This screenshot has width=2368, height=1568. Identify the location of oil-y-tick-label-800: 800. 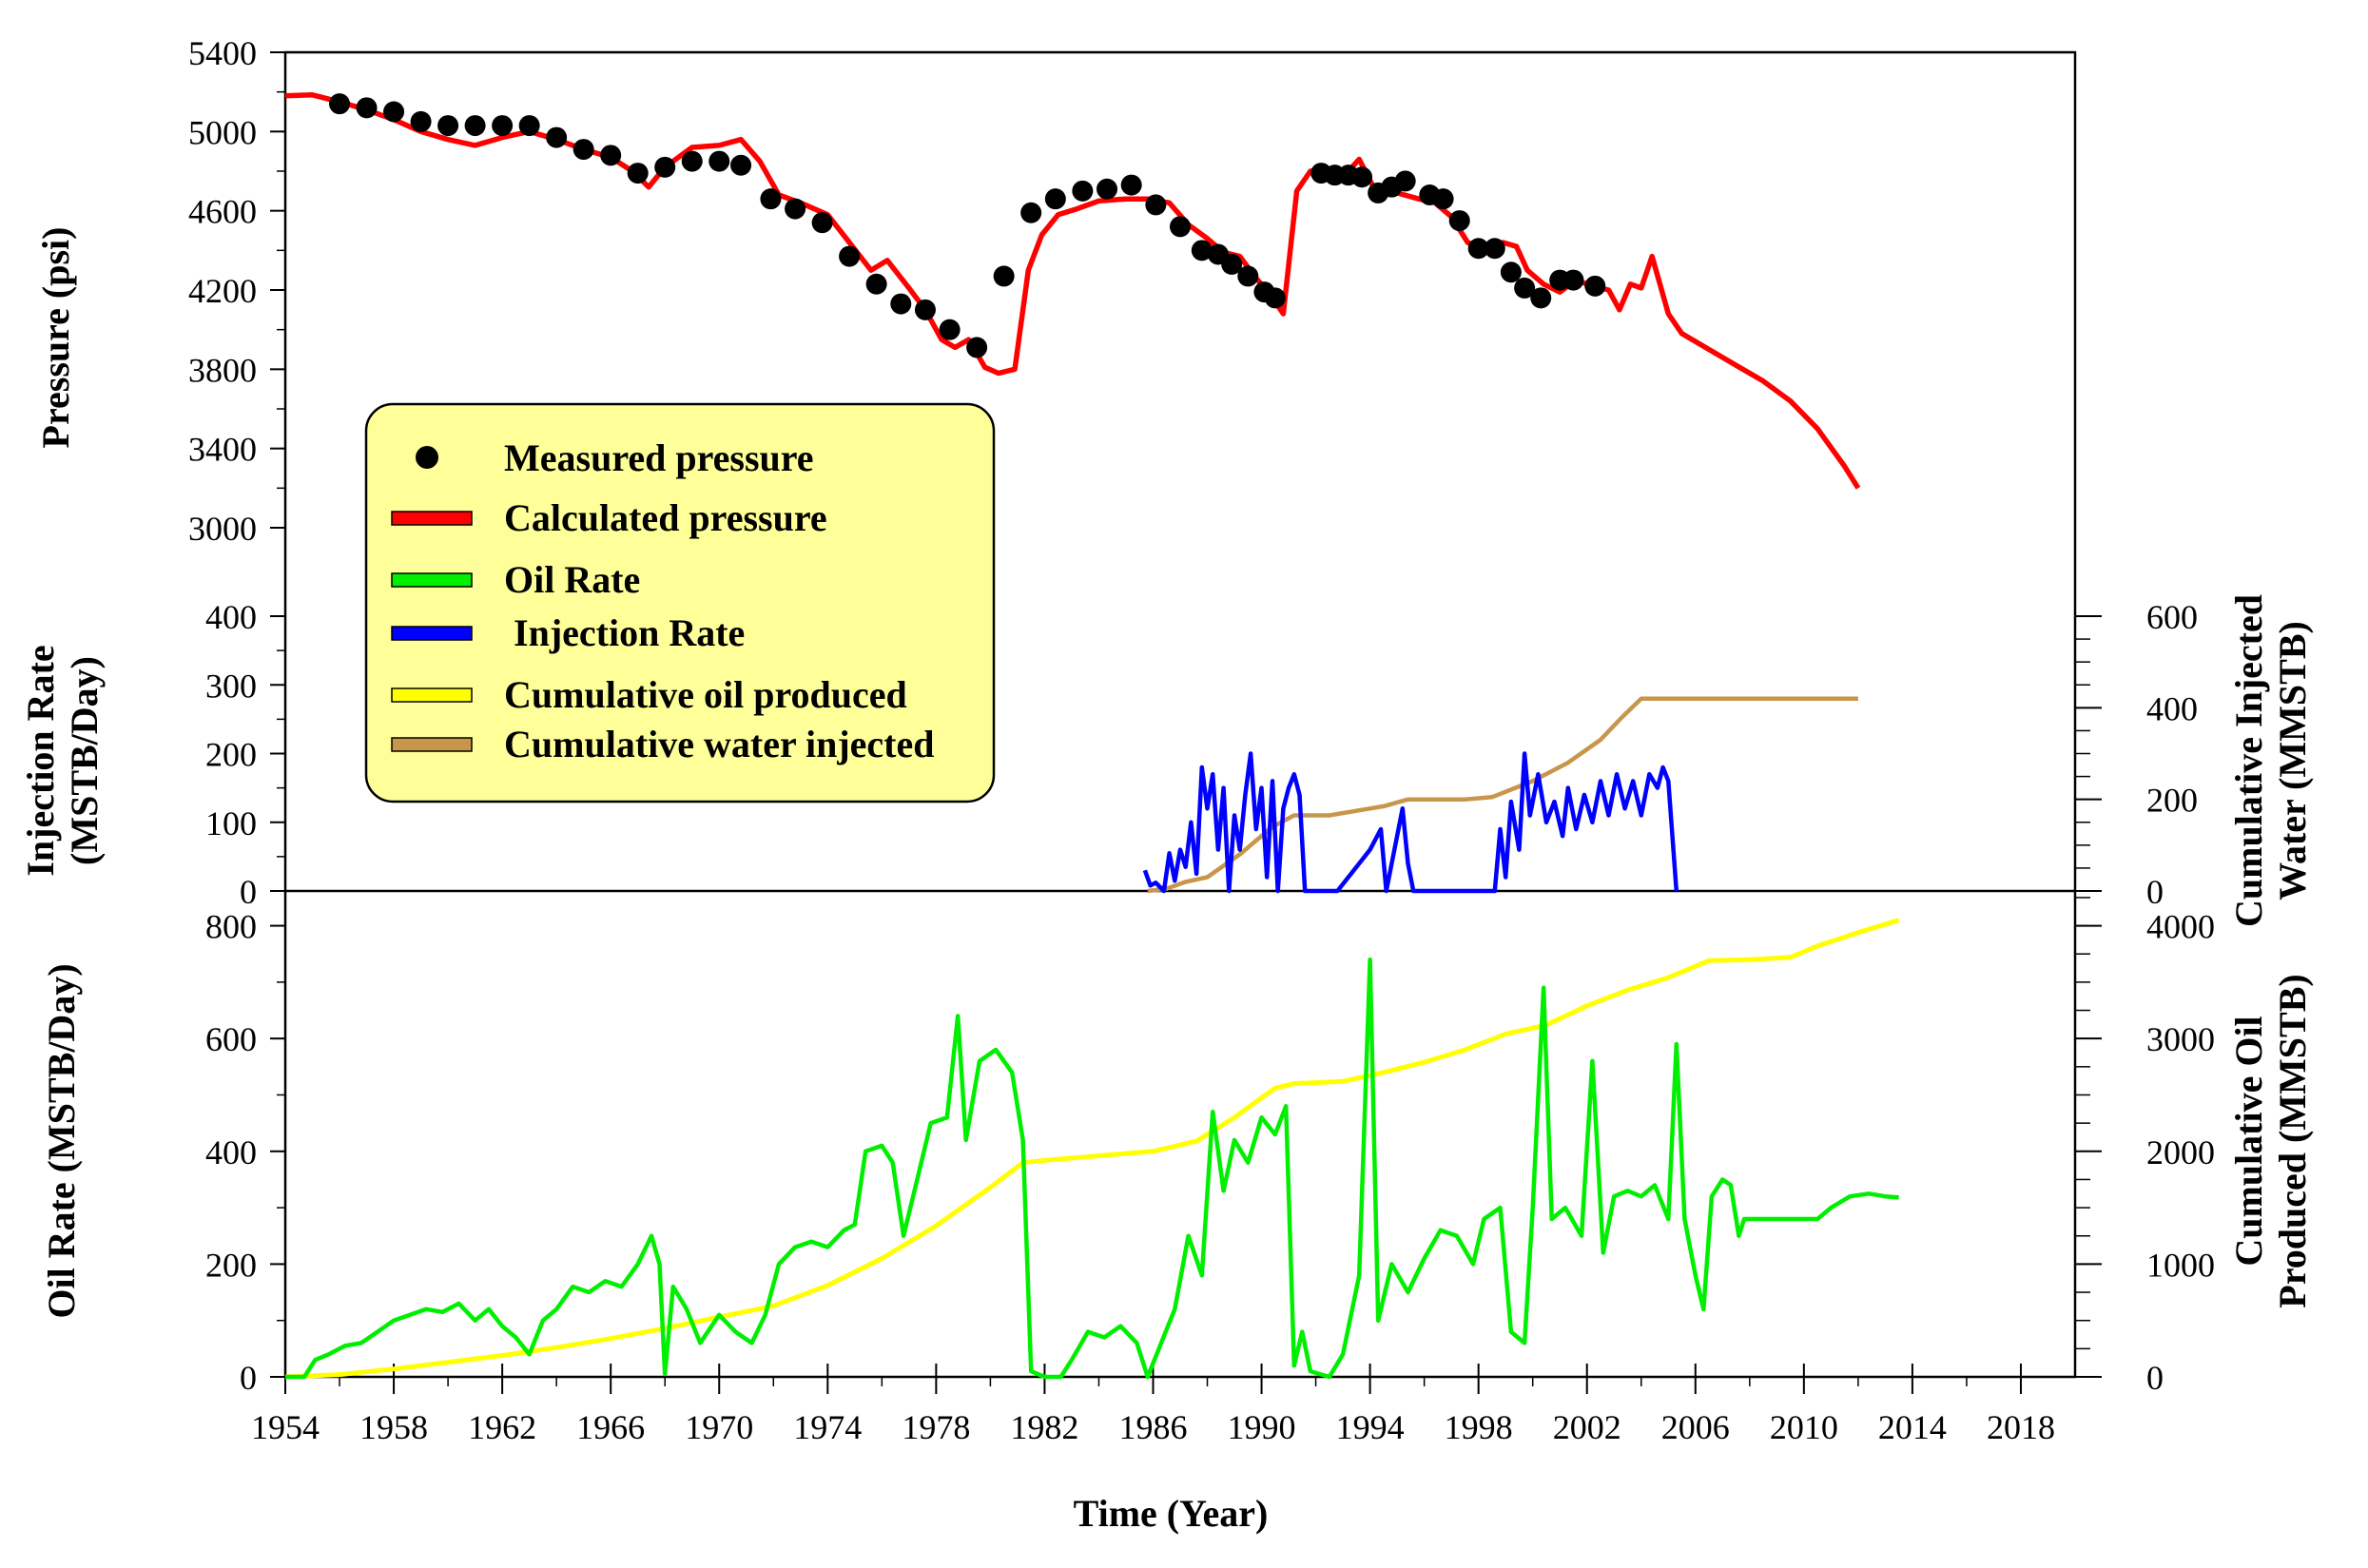
(231, 927).